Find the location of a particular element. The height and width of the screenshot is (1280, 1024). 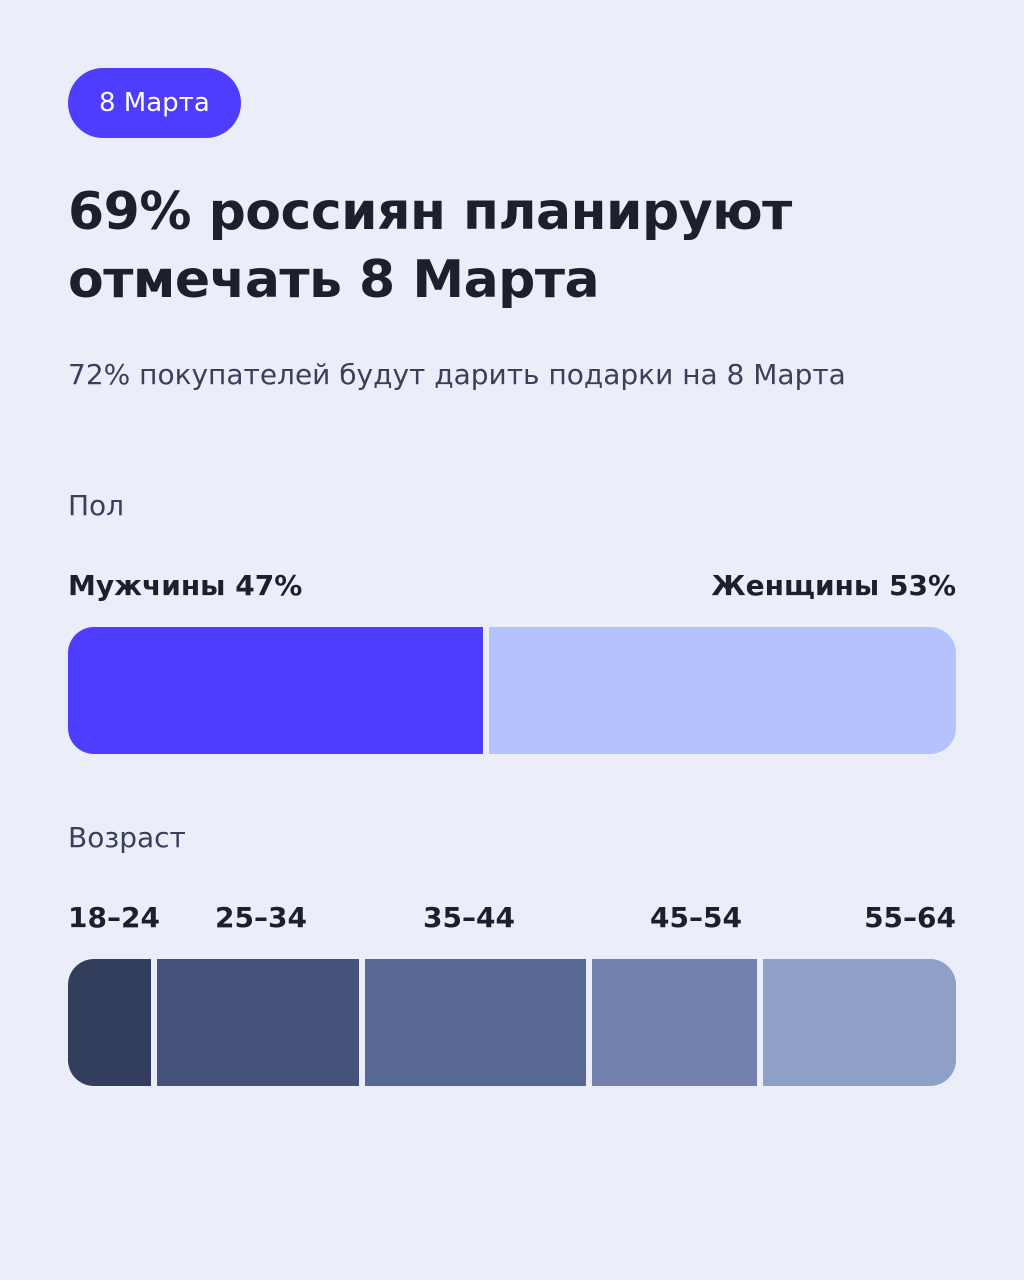

age-section-title: Возраст is located at coordinates (127, 837).